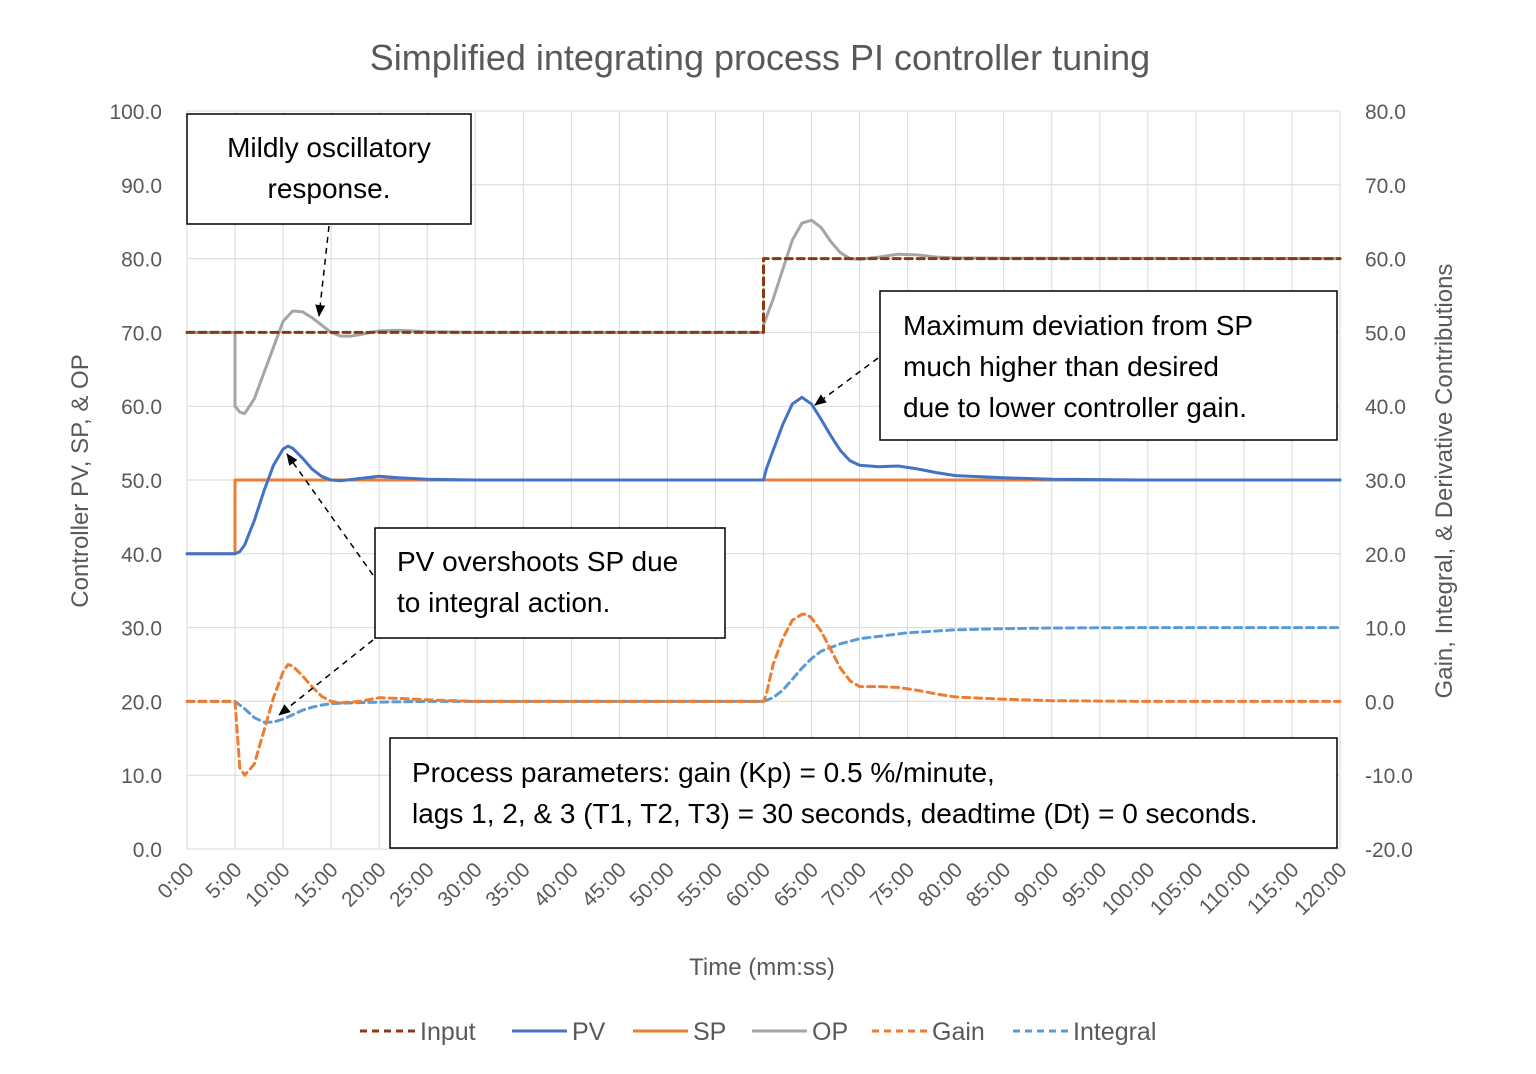  Describe the element at coordinates (763, 694) in the screenshot. I see `series-line-gain` at that location.